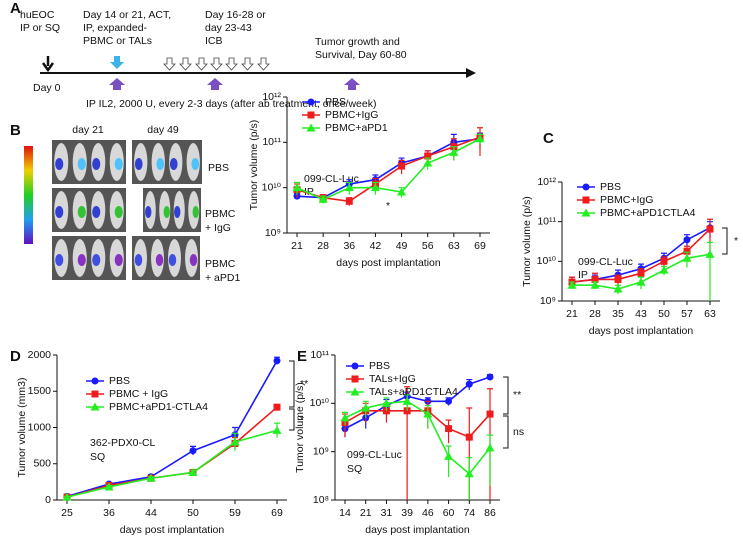  I want to click on x-tick-label: 39, so click(407, 513).